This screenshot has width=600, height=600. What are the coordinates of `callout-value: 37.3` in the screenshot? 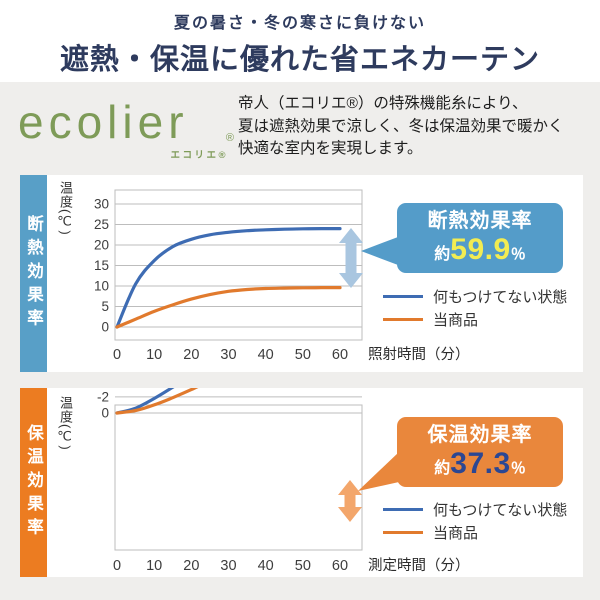 It's located at (480, 464).